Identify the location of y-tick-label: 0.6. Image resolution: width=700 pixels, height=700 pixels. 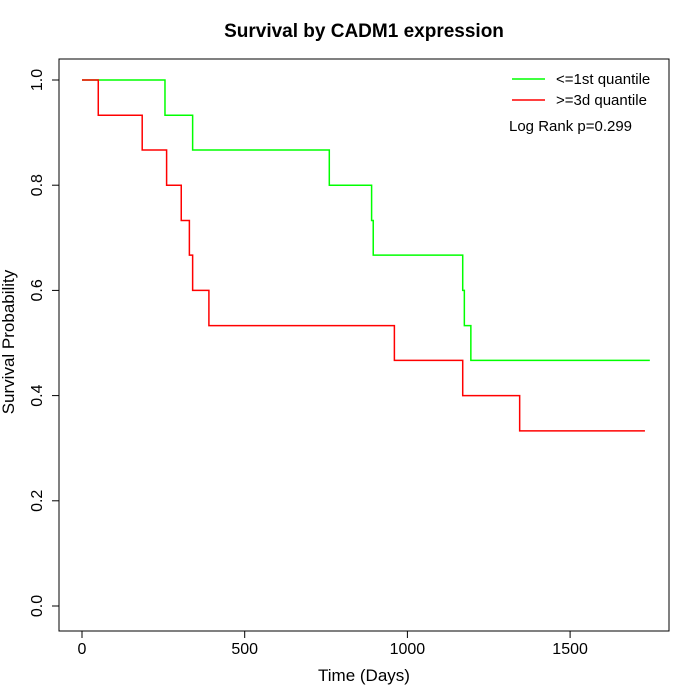
(37, 290).